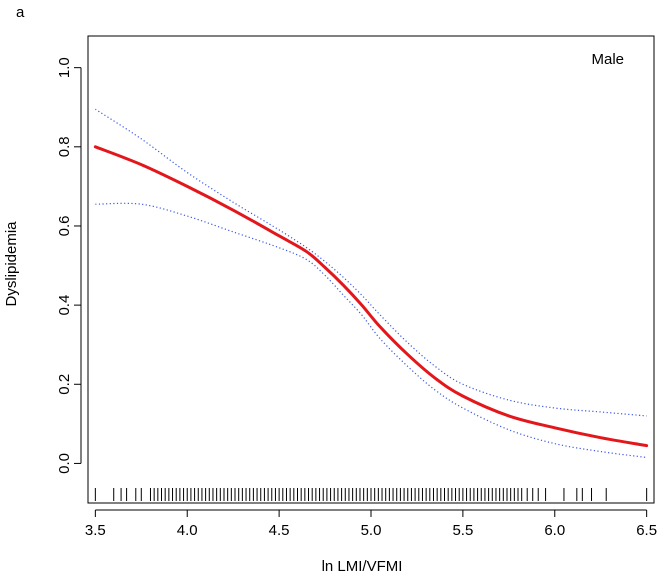  I want to click on y-tick-label: 0.2, so click(64, 384).